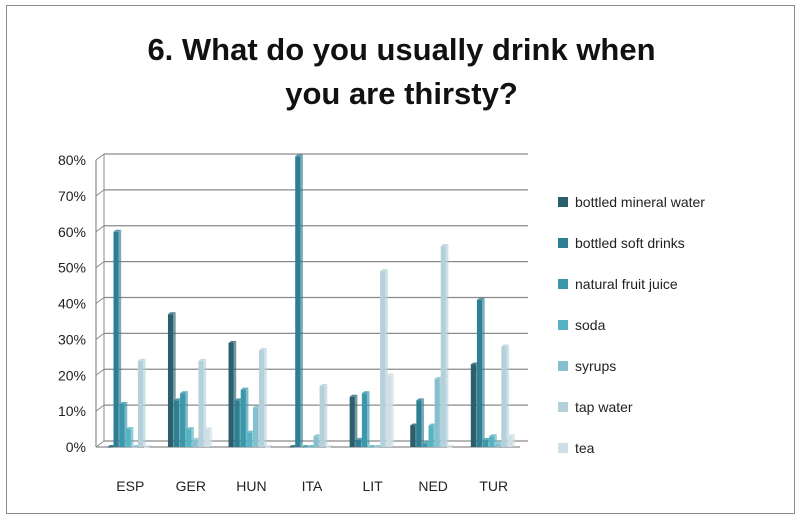 The width and height of the screenshot is (803, 521). Describe the element at coordinates (130, 486) in the screenshot. I see `x-tick-label: ESP` at that location.